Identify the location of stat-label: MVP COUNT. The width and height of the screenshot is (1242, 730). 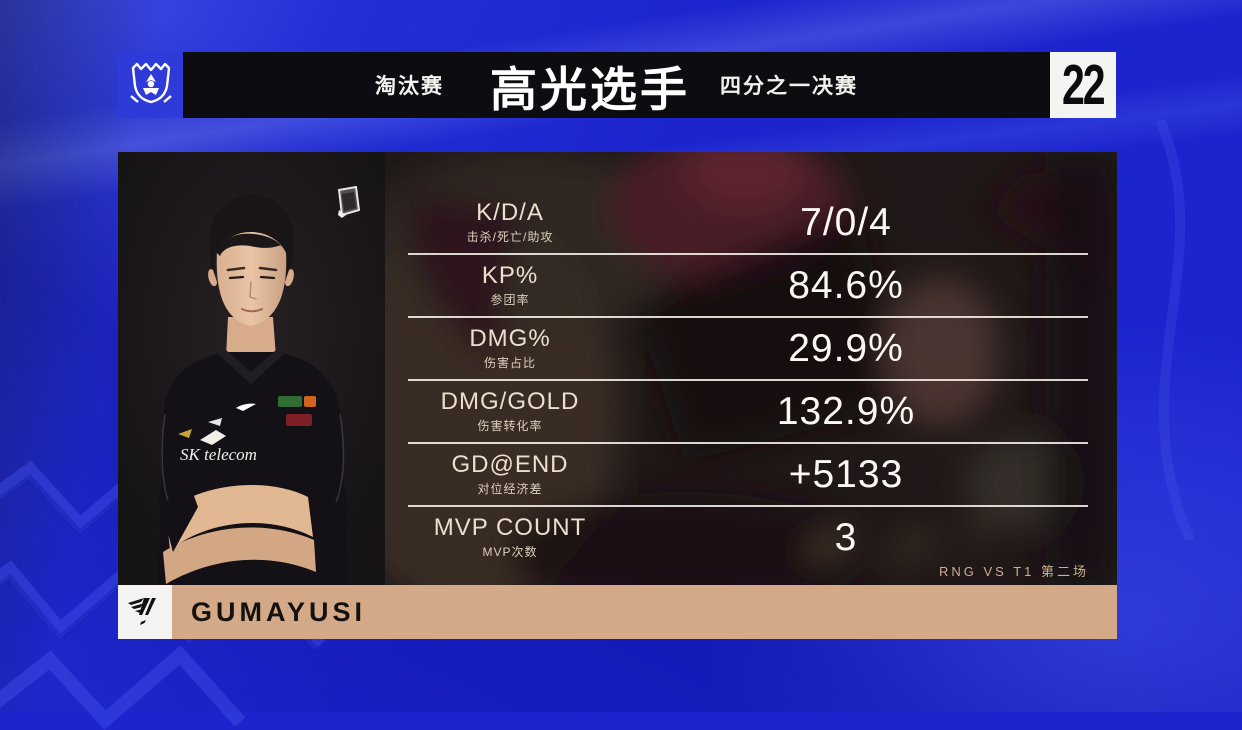
(510, 527).